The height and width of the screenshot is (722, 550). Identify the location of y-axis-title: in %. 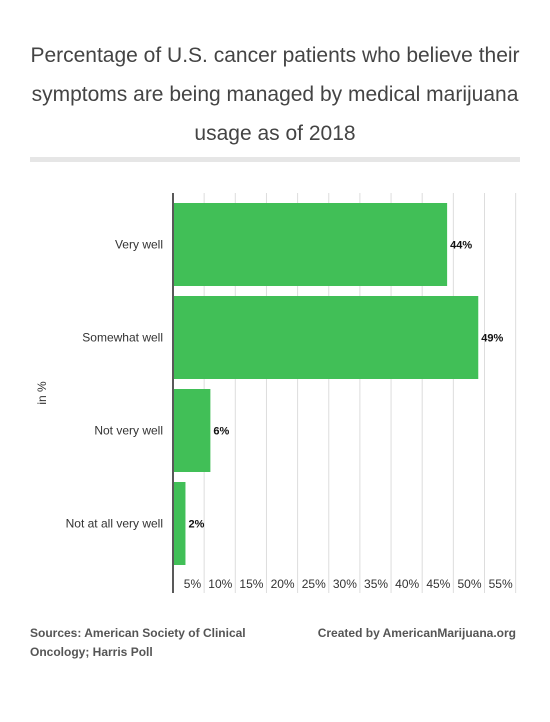
(42, 393).